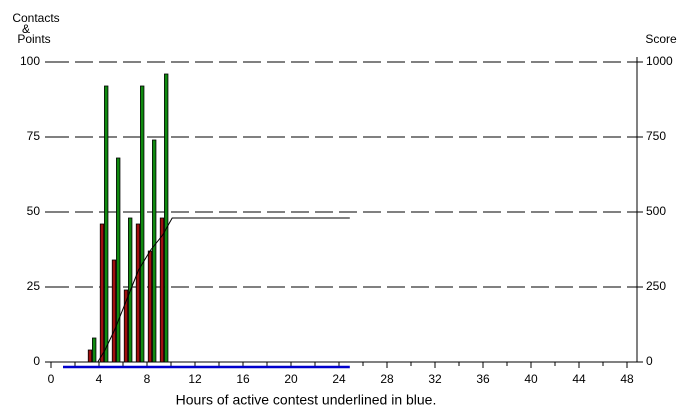  Describe the element at coordinates (147, 379) in the screenshot. I see `x-tick-label: 8` at that location.